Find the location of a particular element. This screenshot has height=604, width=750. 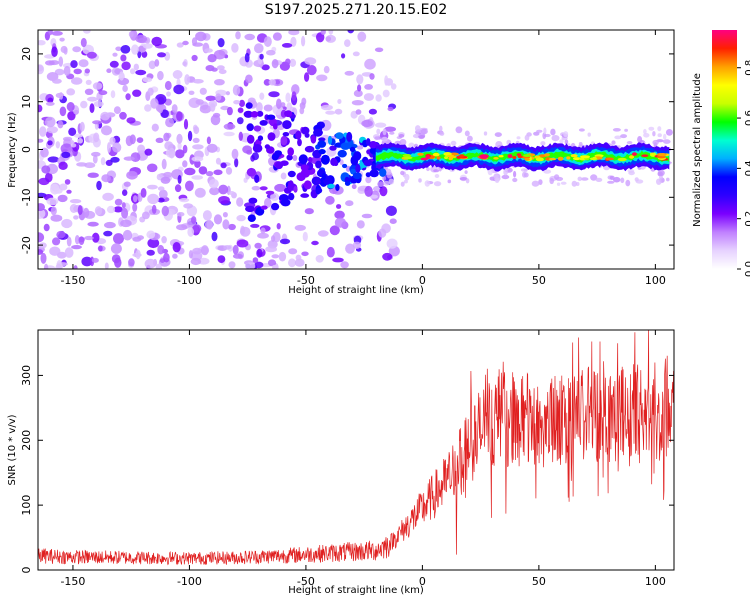

spectrogram-y-tick-label: 10 is located at coordinates (26, 102).